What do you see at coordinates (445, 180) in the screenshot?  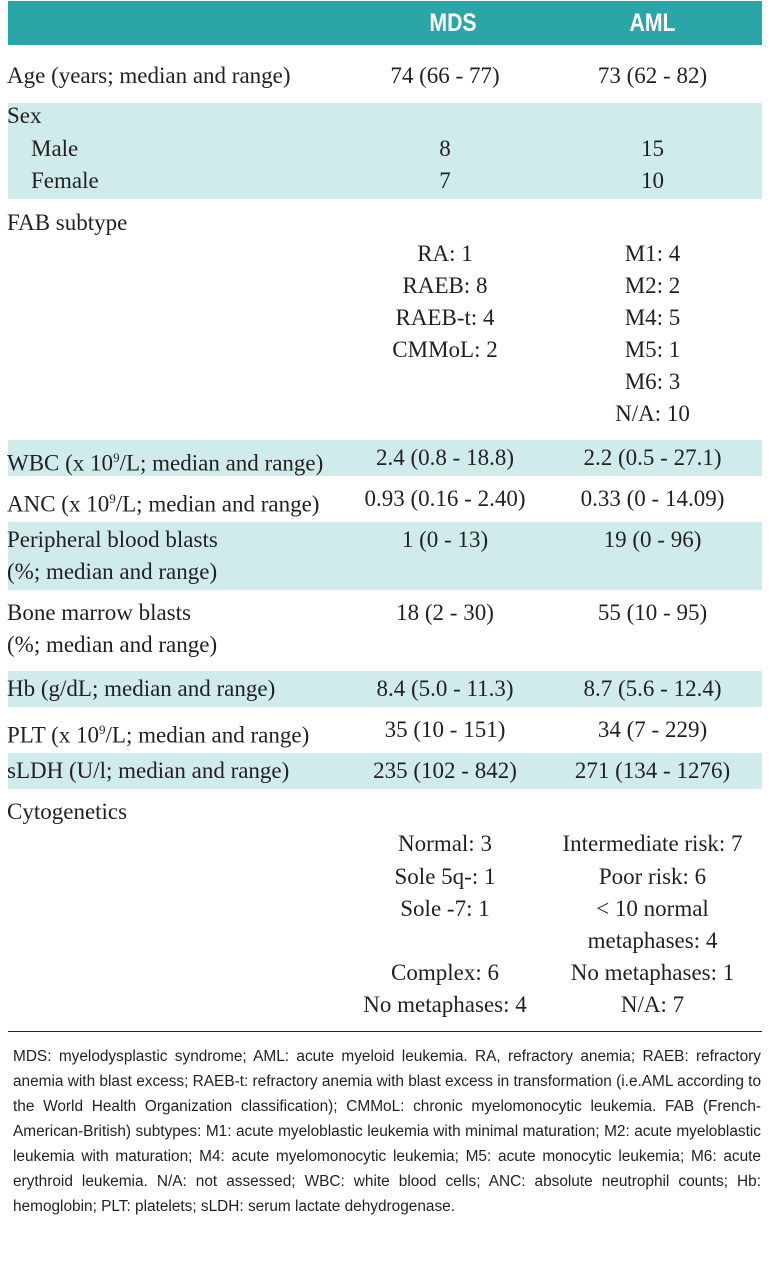 I see `sex-female-mds: 7` at bounding box center [445, 180].